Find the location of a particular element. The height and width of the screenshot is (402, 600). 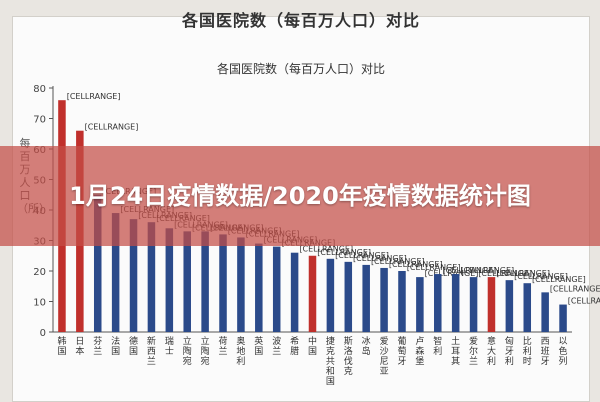

x-tick-label: 爱沙尼亚 is located at coordinates (384, 356).